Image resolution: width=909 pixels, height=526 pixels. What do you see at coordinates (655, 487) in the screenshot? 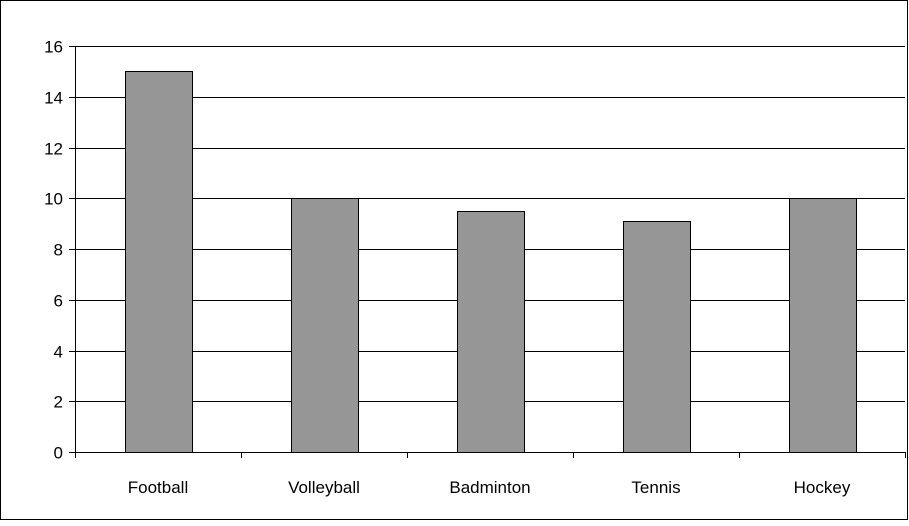
I see `x-tick-label: Tennis` at bounding box center [655, 487].